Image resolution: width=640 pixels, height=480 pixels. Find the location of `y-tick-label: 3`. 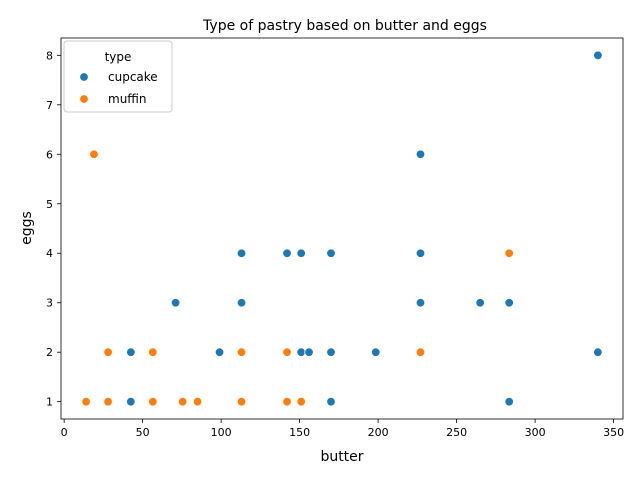

y-tick-label: 3 is located at coordinates (49, 303).